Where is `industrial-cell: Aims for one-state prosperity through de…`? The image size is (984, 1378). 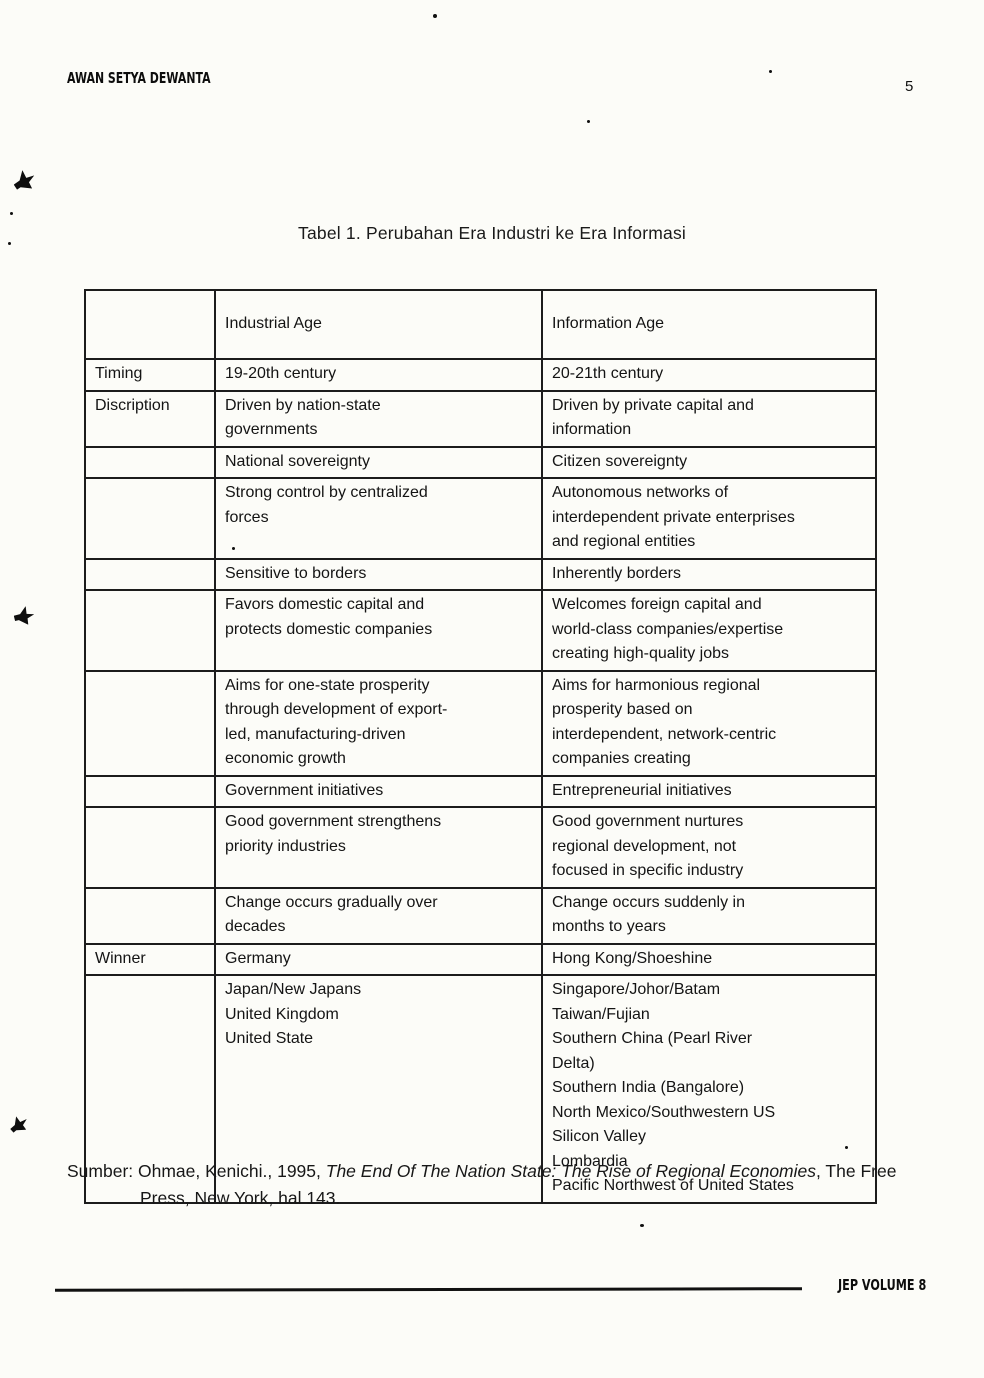 industrial-cell: Aims for one-state prosperity through de… is located at coordinates (378, 723).